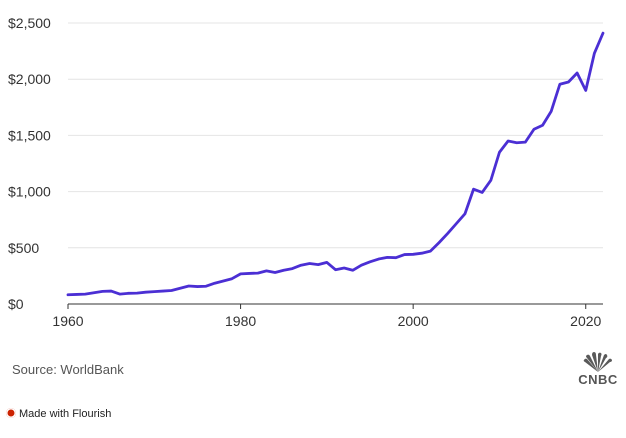  I want to click on y-tick-label: $2,000, so click(29, 79).